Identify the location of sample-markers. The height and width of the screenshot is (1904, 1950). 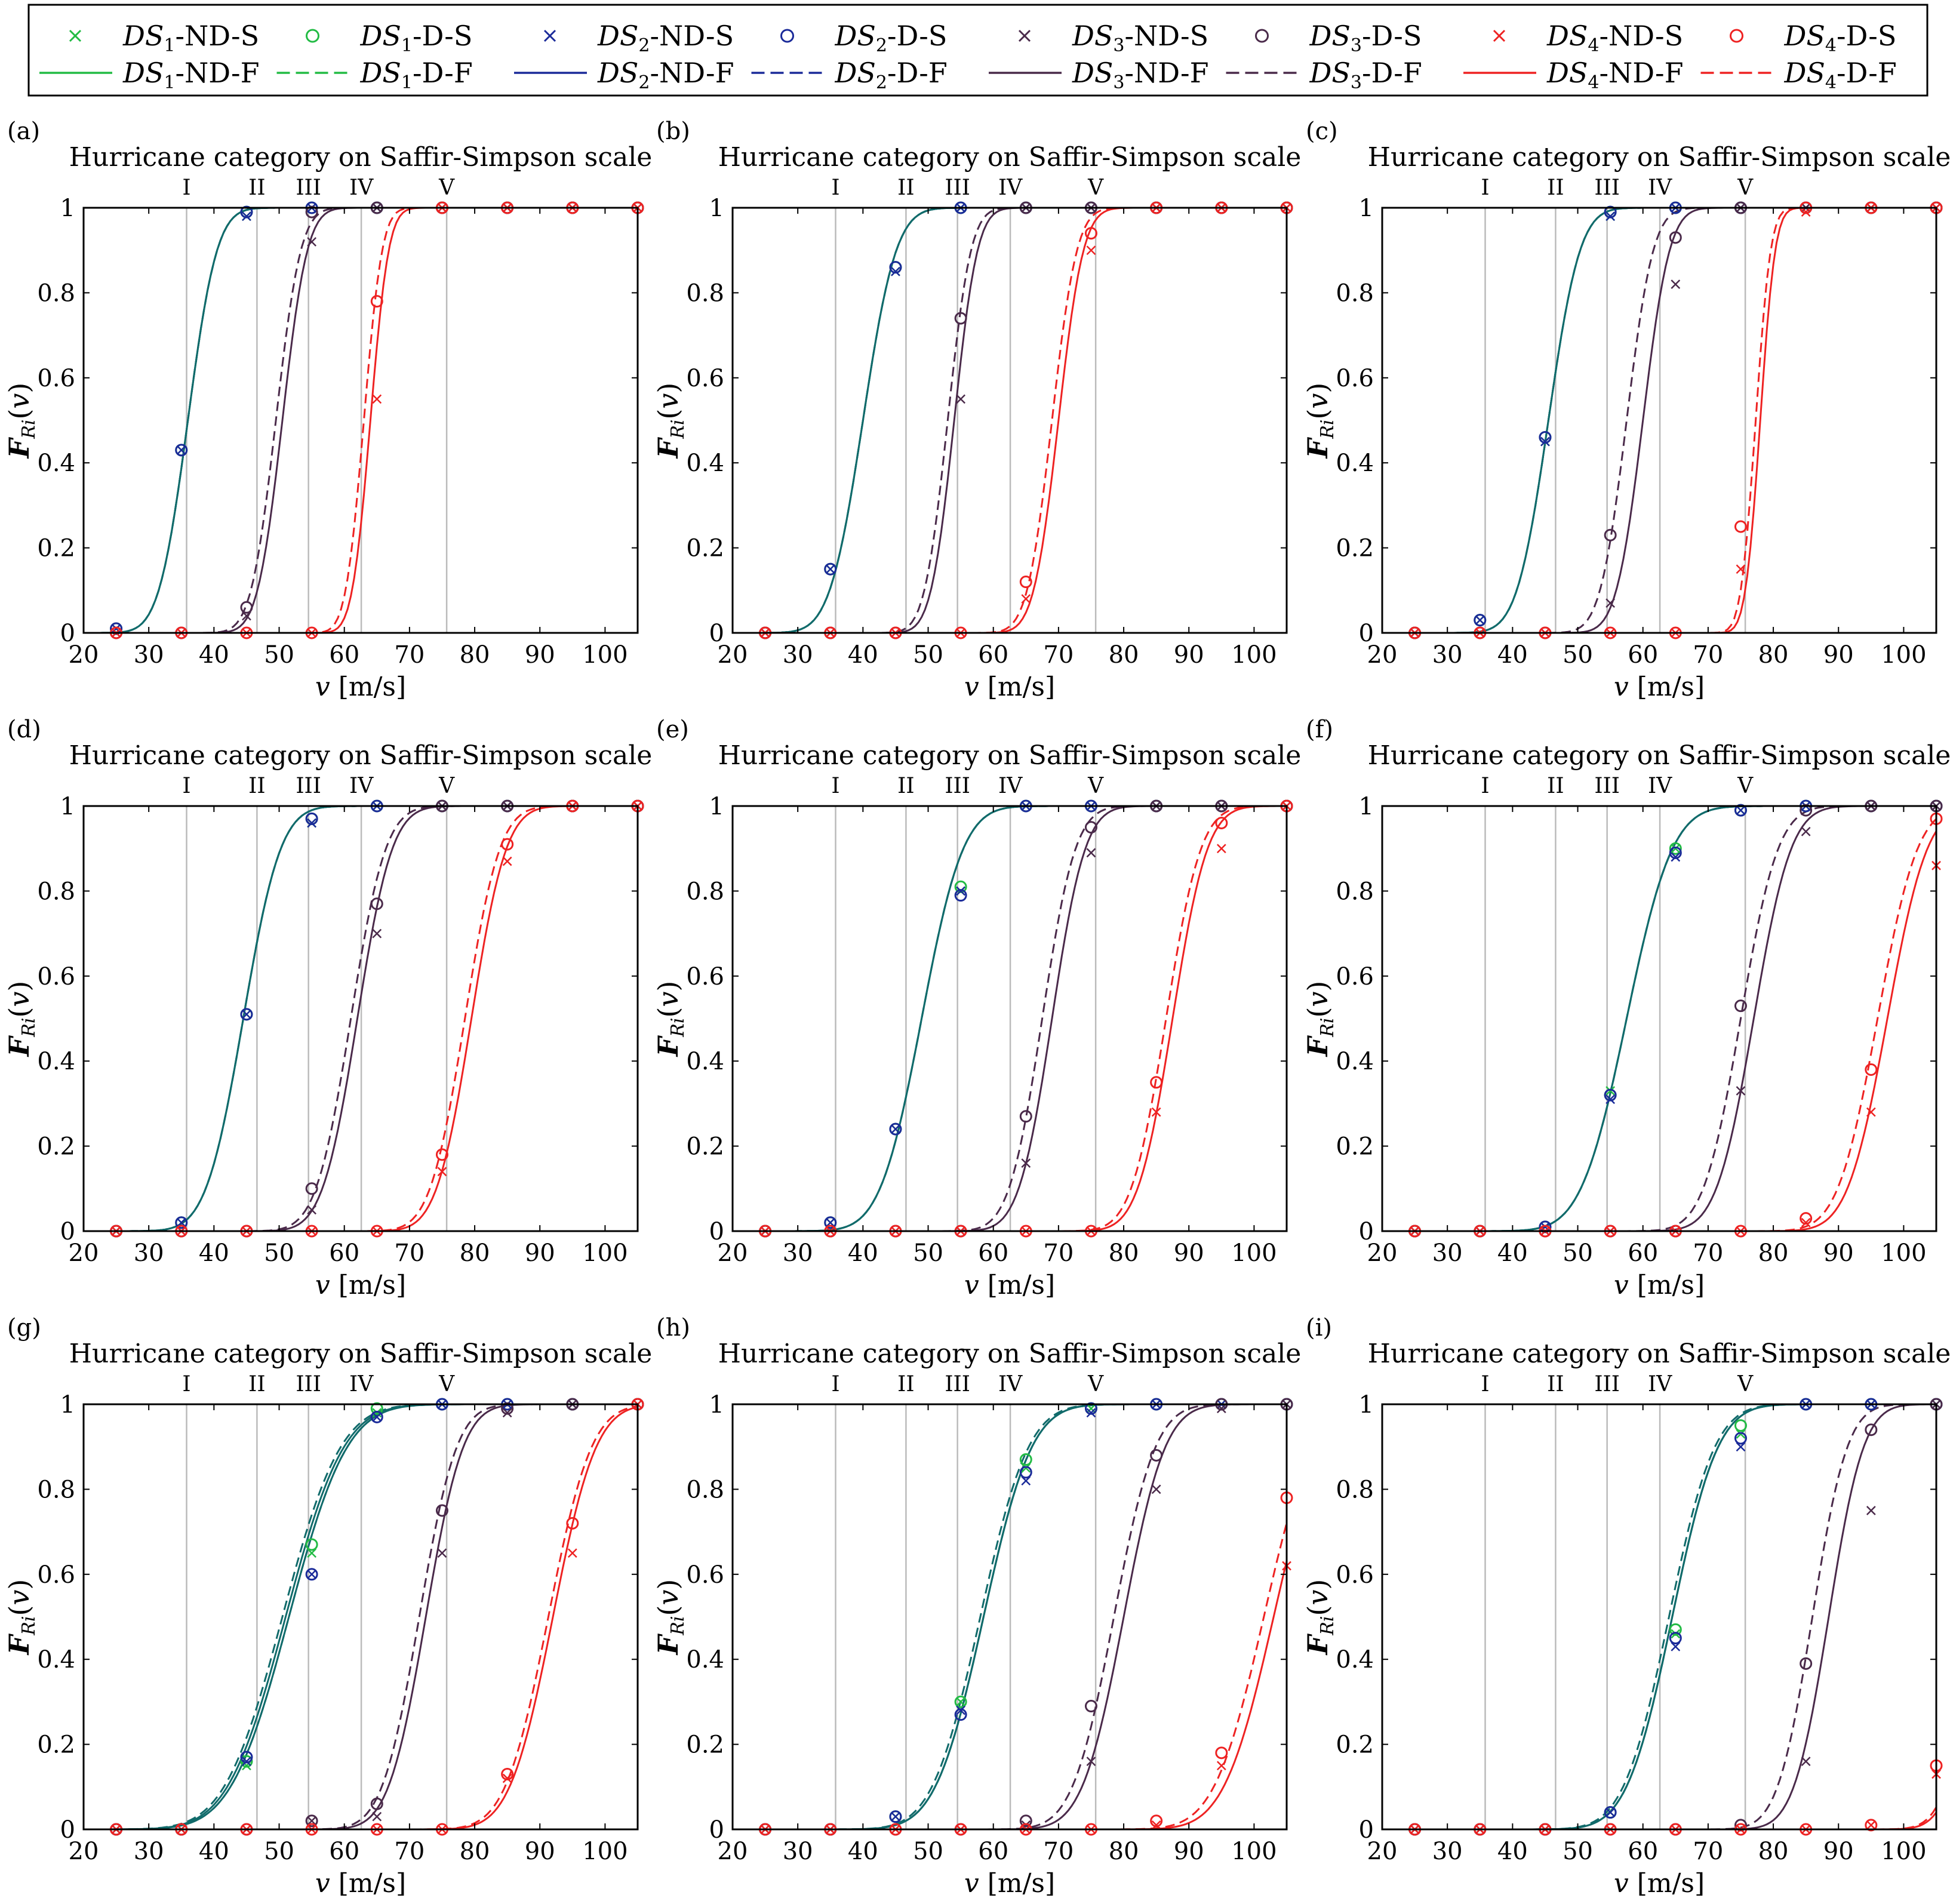
(1675, 1018).